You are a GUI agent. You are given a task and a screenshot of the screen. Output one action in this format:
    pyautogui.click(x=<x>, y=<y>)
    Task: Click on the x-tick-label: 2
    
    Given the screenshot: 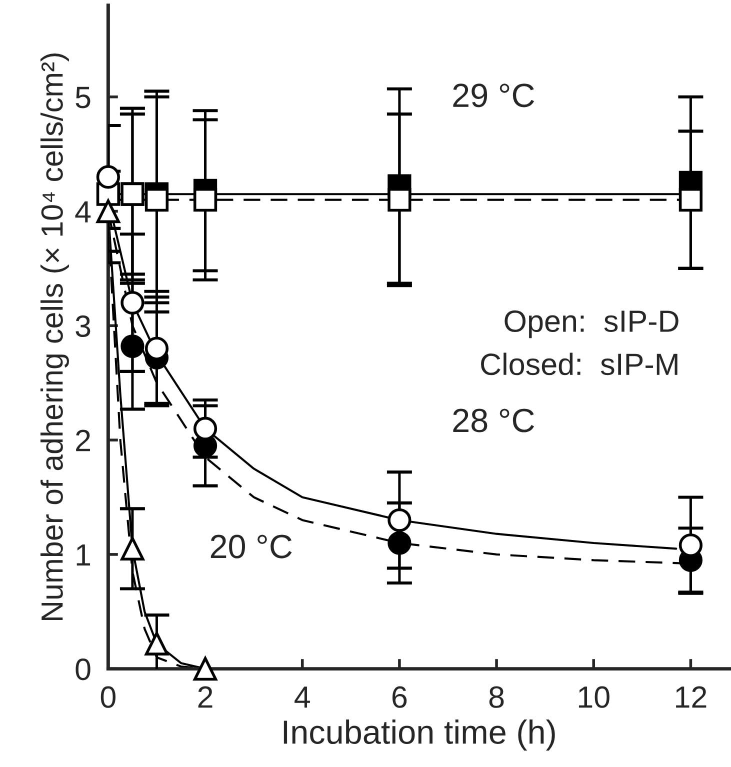 What is the action you would take?
    pyautogui.click(x=205, y=697)
    